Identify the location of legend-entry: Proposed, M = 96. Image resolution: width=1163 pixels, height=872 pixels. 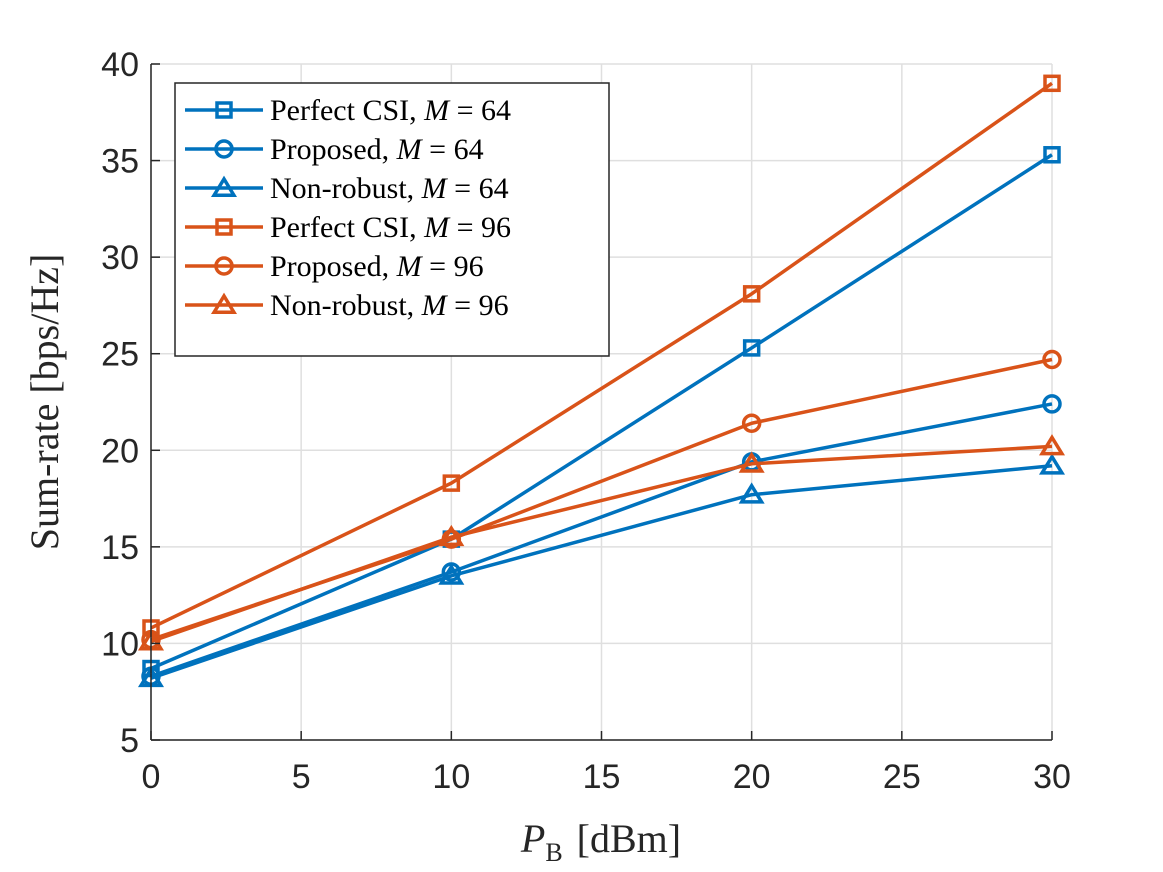
(334, 266).